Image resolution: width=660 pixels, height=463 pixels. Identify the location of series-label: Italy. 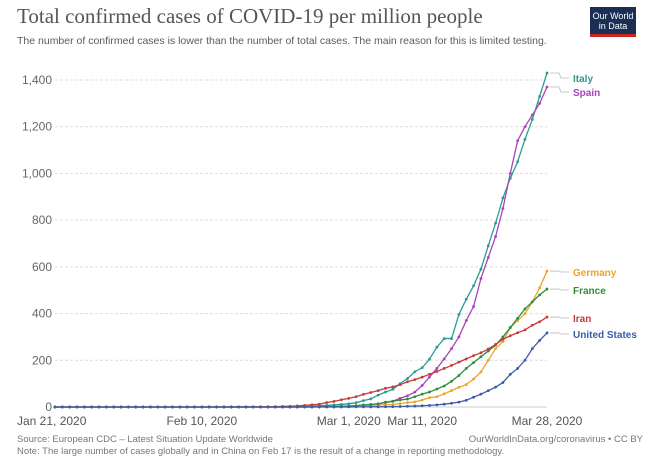
(583, 79).